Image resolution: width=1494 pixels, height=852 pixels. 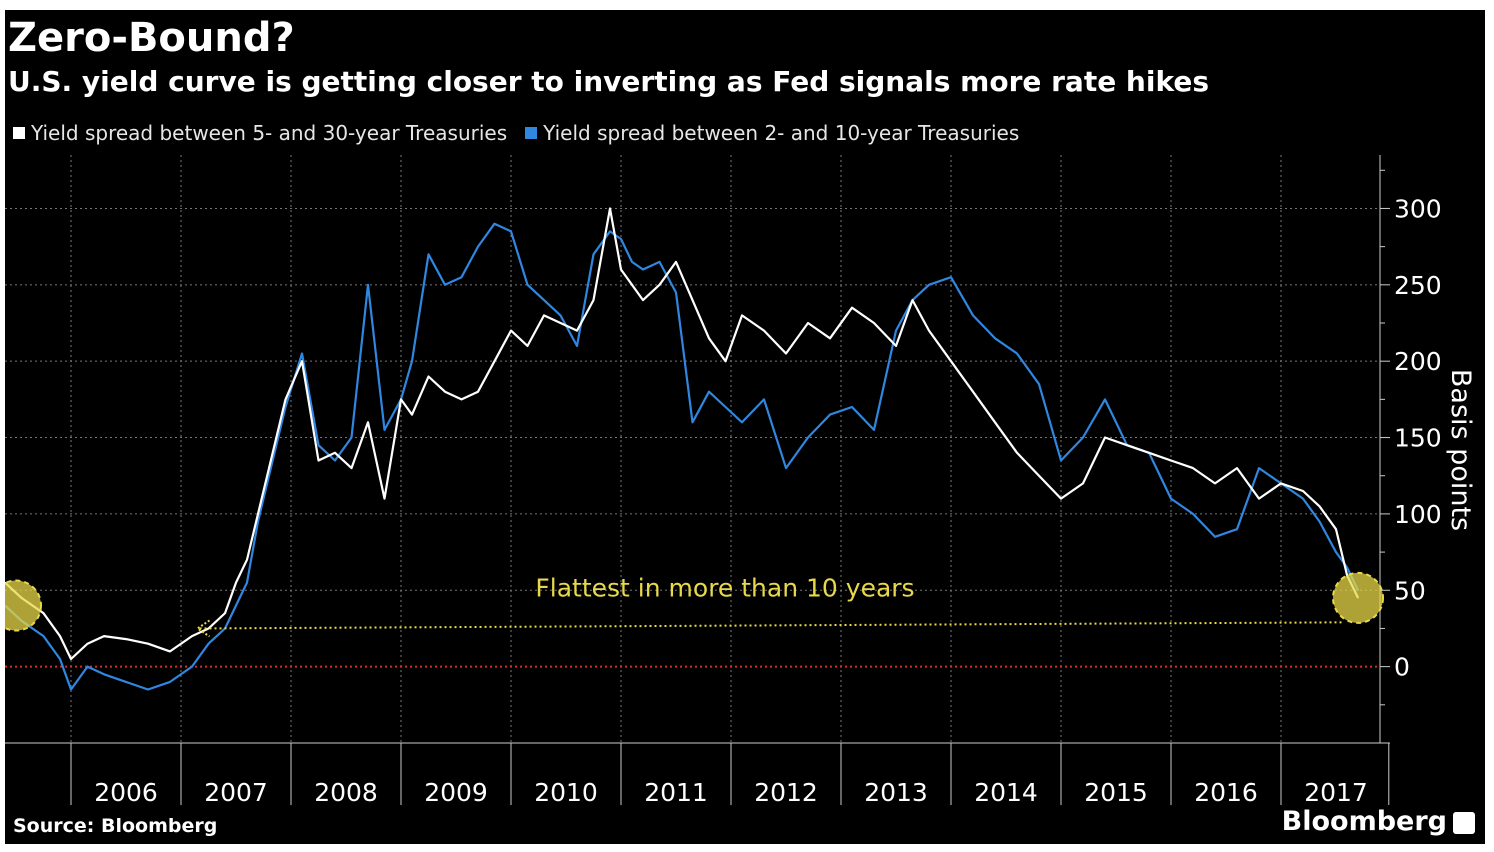 I want to click on x-tick-label: 2006, so click(x=126, y=792).